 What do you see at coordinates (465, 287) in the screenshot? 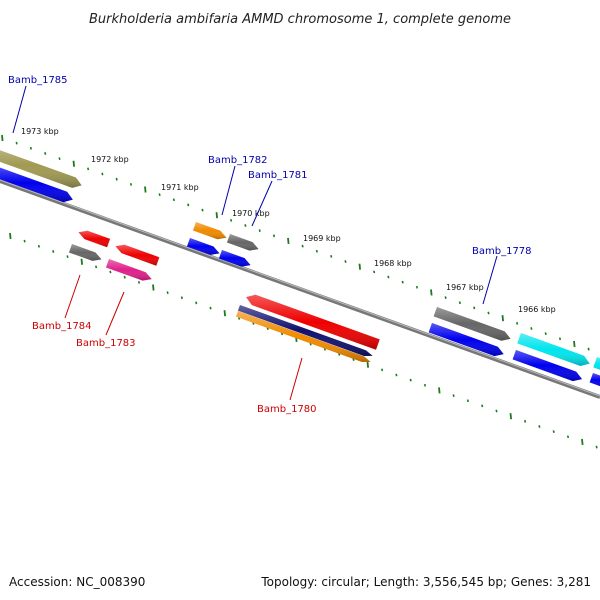
I see `ruler-label: 1967 kbp` at bounding box center [465, 287].